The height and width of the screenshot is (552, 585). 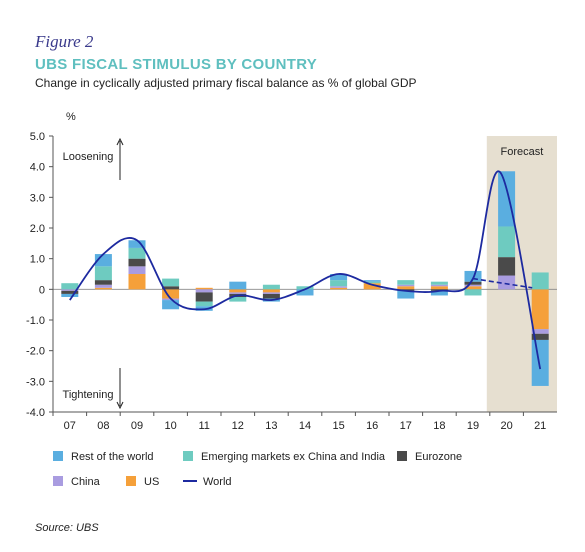 I want to click on x-tick-label: 21, so click(x=540, y=426).